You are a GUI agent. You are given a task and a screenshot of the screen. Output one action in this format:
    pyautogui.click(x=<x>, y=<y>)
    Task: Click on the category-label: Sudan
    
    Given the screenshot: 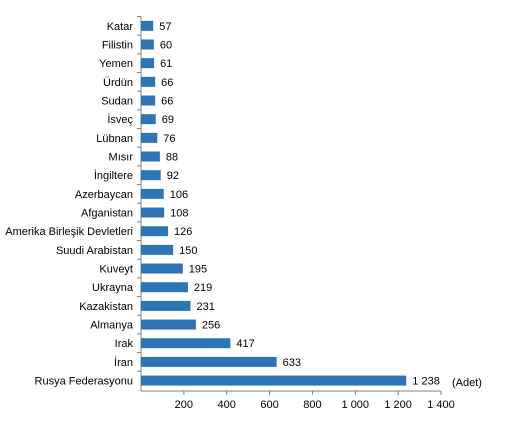 What is the action you would take?
    pyautogui.click(x=117, y=102)
    